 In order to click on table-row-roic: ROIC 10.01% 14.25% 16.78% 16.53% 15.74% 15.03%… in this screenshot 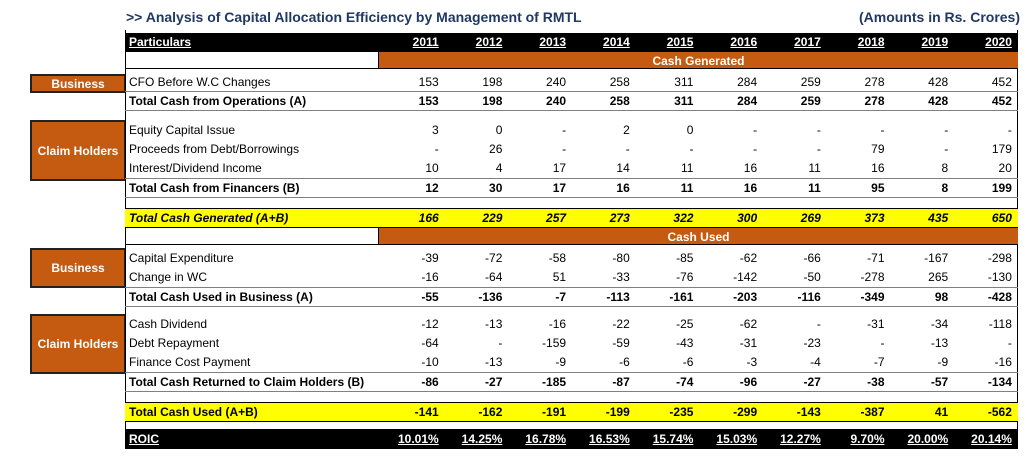, I will do `click(571, 439)`.